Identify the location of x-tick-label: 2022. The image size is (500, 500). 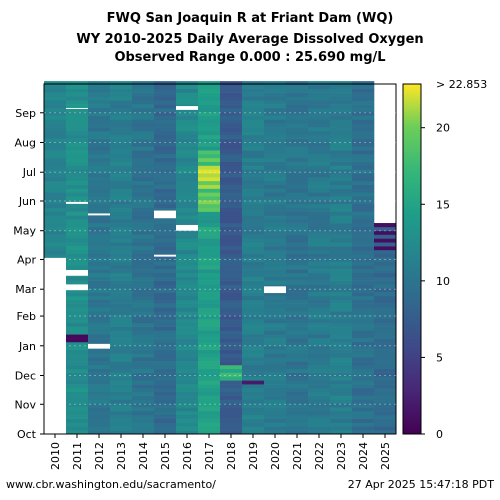
(319, 456).